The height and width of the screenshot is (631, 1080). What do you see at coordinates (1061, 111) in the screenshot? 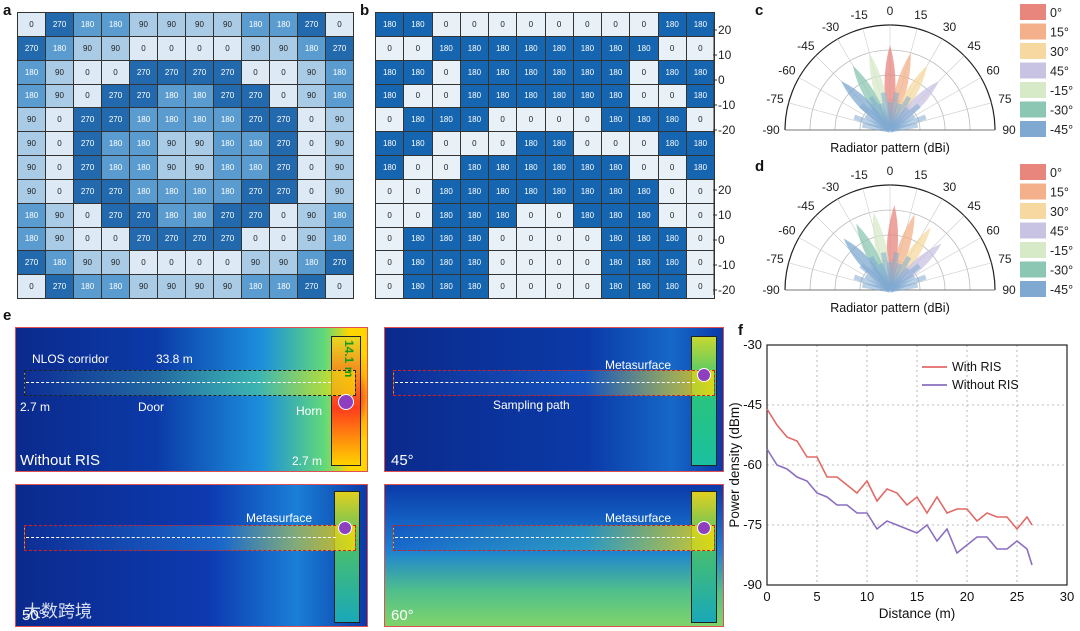
I see `legend-label: -30°` at bounding box center [1061, 111].